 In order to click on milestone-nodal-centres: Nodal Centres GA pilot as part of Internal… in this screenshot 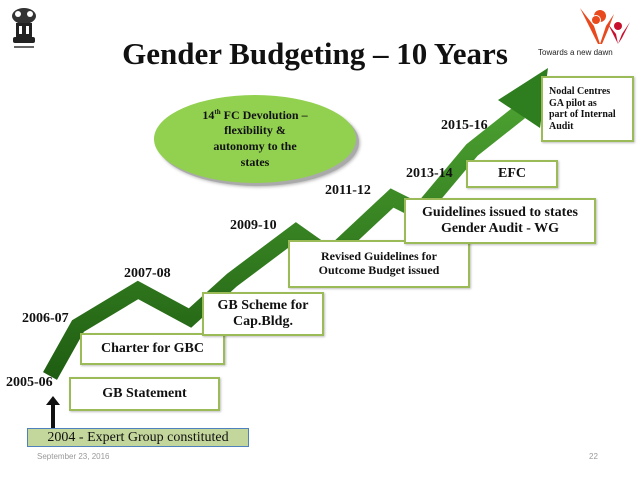, I will do `click(587, 109)`.